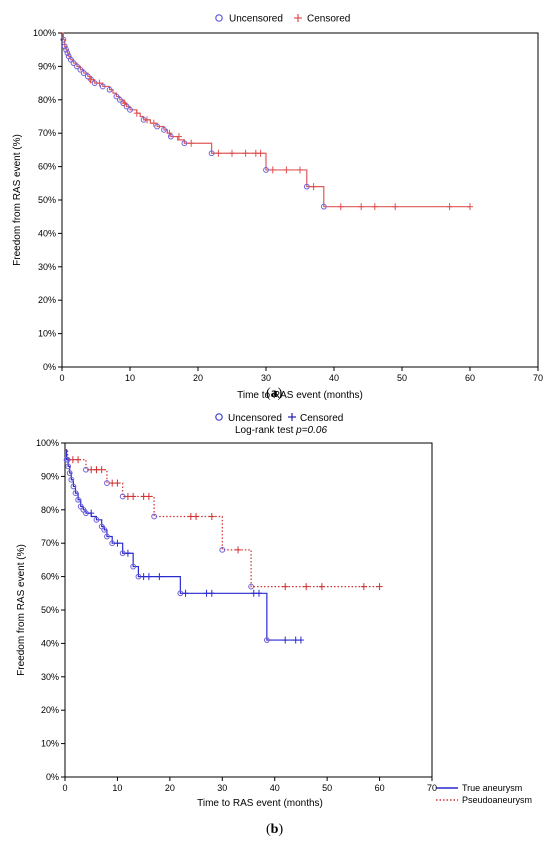 This screenshot has height=845, width=550. What do you see at coordinates (380, 788) in the screenshot?
I see `panel-b-x-tick-label: 60` at bounding box center [380, 788].